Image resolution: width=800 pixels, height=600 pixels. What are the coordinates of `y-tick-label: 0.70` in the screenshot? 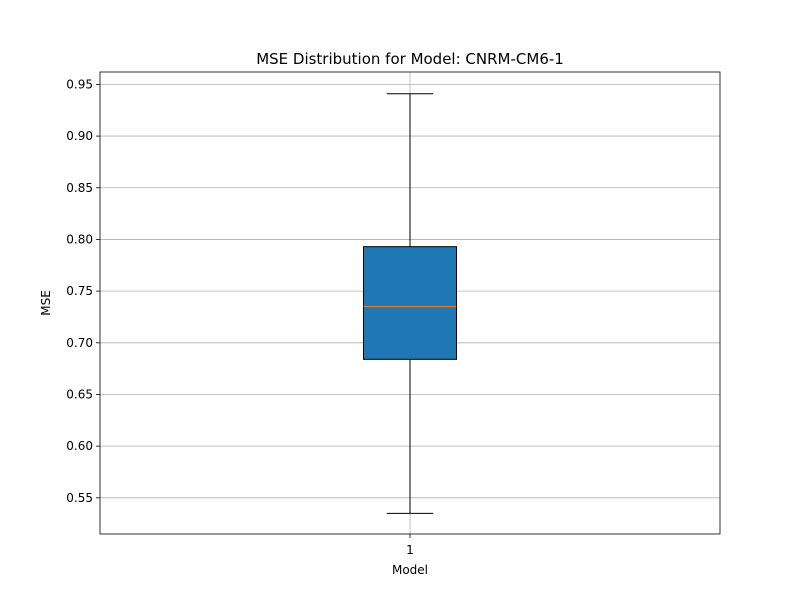 It's located at (79, 343).